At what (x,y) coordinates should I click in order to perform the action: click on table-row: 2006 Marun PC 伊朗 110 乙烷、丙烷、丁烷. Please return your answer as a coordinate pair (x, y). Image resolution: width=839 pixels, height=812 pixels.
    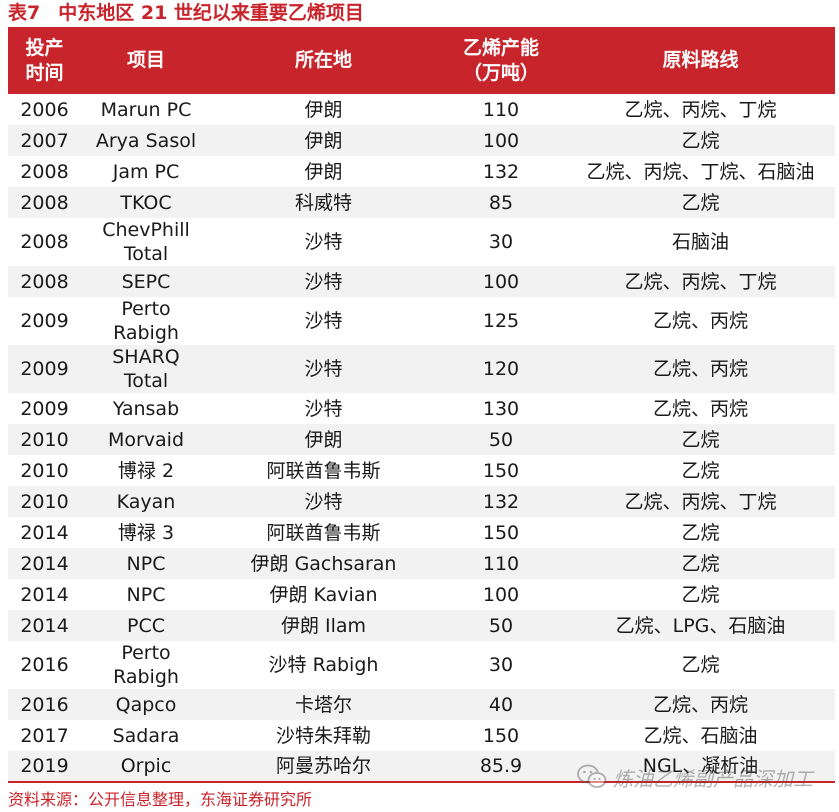
    Looking at the image, I should click on (421, 109).